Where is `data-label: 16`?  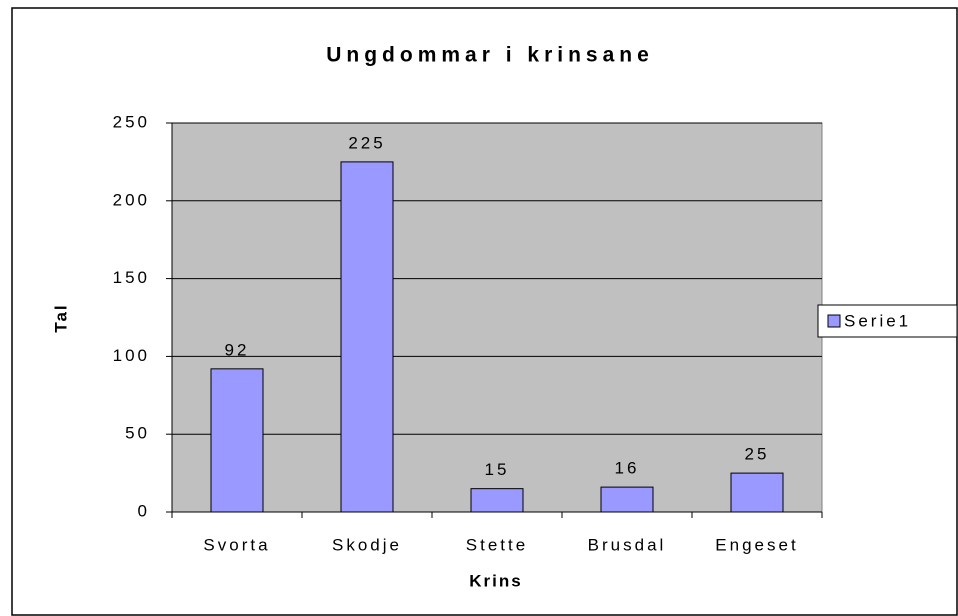
data-label: 16 is located at coordinates (627, 468).